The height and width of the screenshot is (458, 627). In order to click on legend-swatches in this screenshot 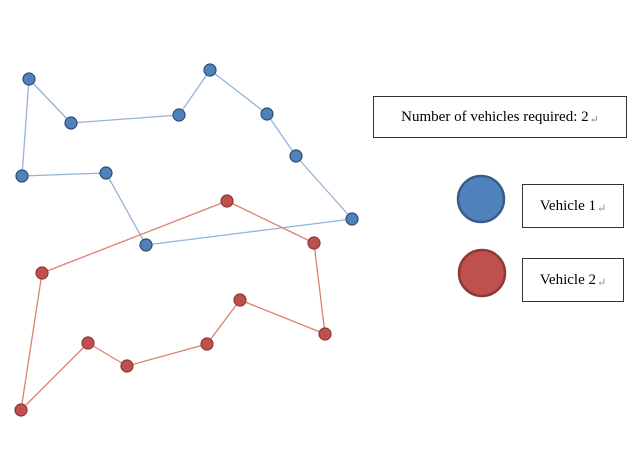, I will do `click(481, 236)`.